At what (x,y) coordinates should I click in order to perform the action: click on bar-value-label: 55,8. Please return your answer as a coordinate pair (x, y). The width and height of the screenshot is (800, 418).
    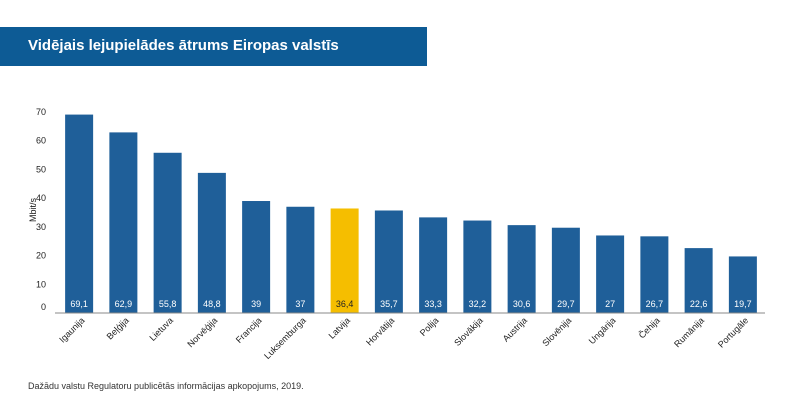
    Looking at the image, I should click on (168, 304).